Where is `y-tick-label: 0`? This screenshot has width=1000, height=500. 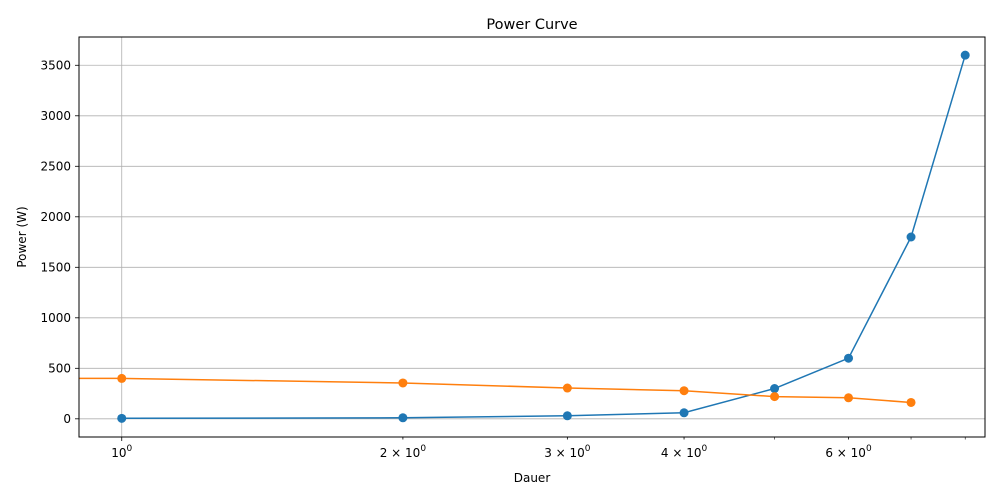
y-tick-label: 0 is located at coordinates (67, 419).